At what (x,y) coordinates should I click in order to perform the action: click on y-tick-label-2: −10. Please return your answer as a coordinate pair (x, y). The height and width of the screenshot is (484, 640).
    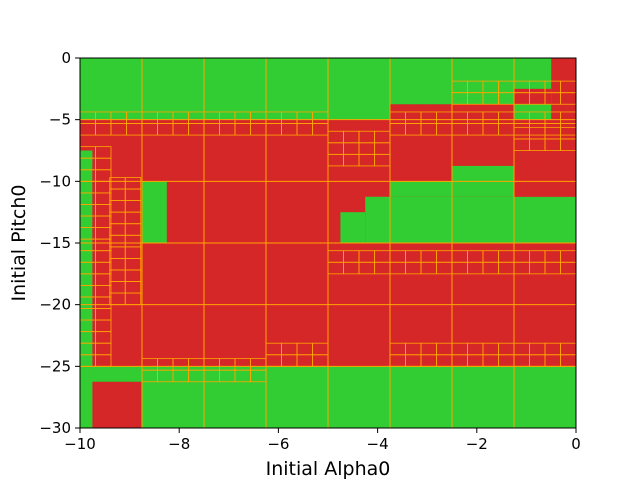
    Looking at the image, I should click on (55, 181).